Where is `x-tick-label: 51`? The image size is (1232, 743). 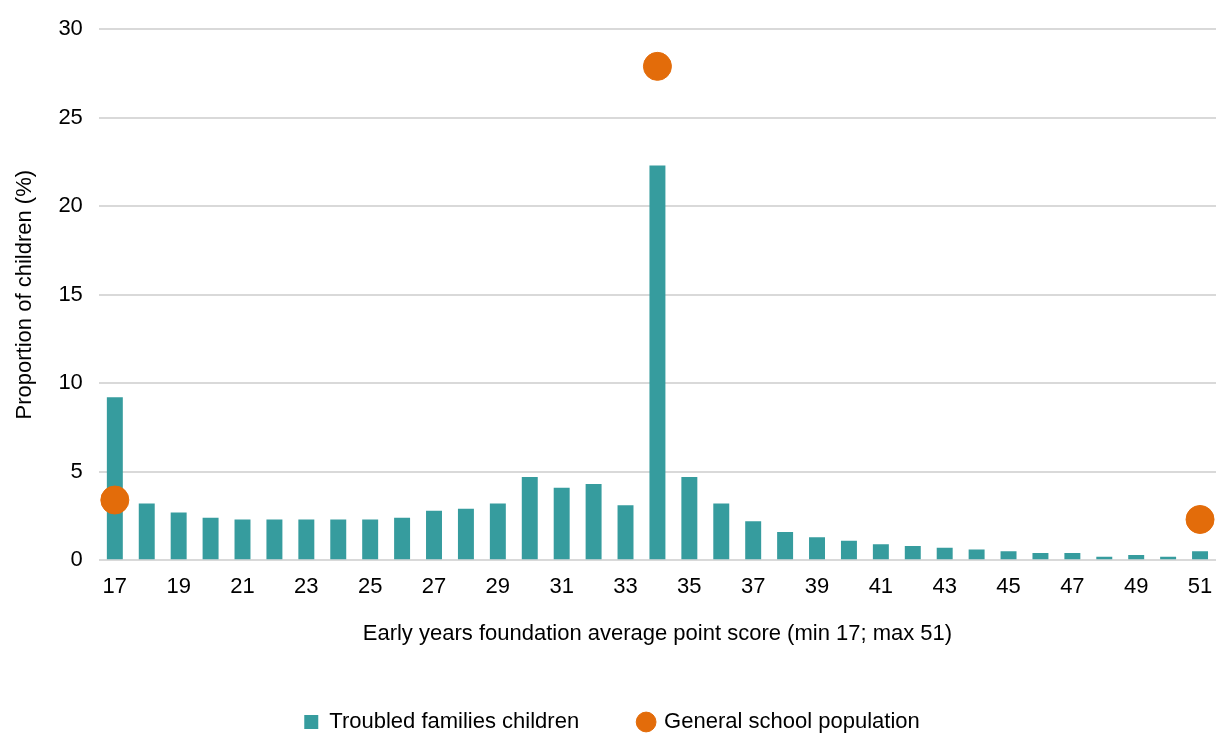
x-tick-label: 51 is located at coordinates (1200, 586).